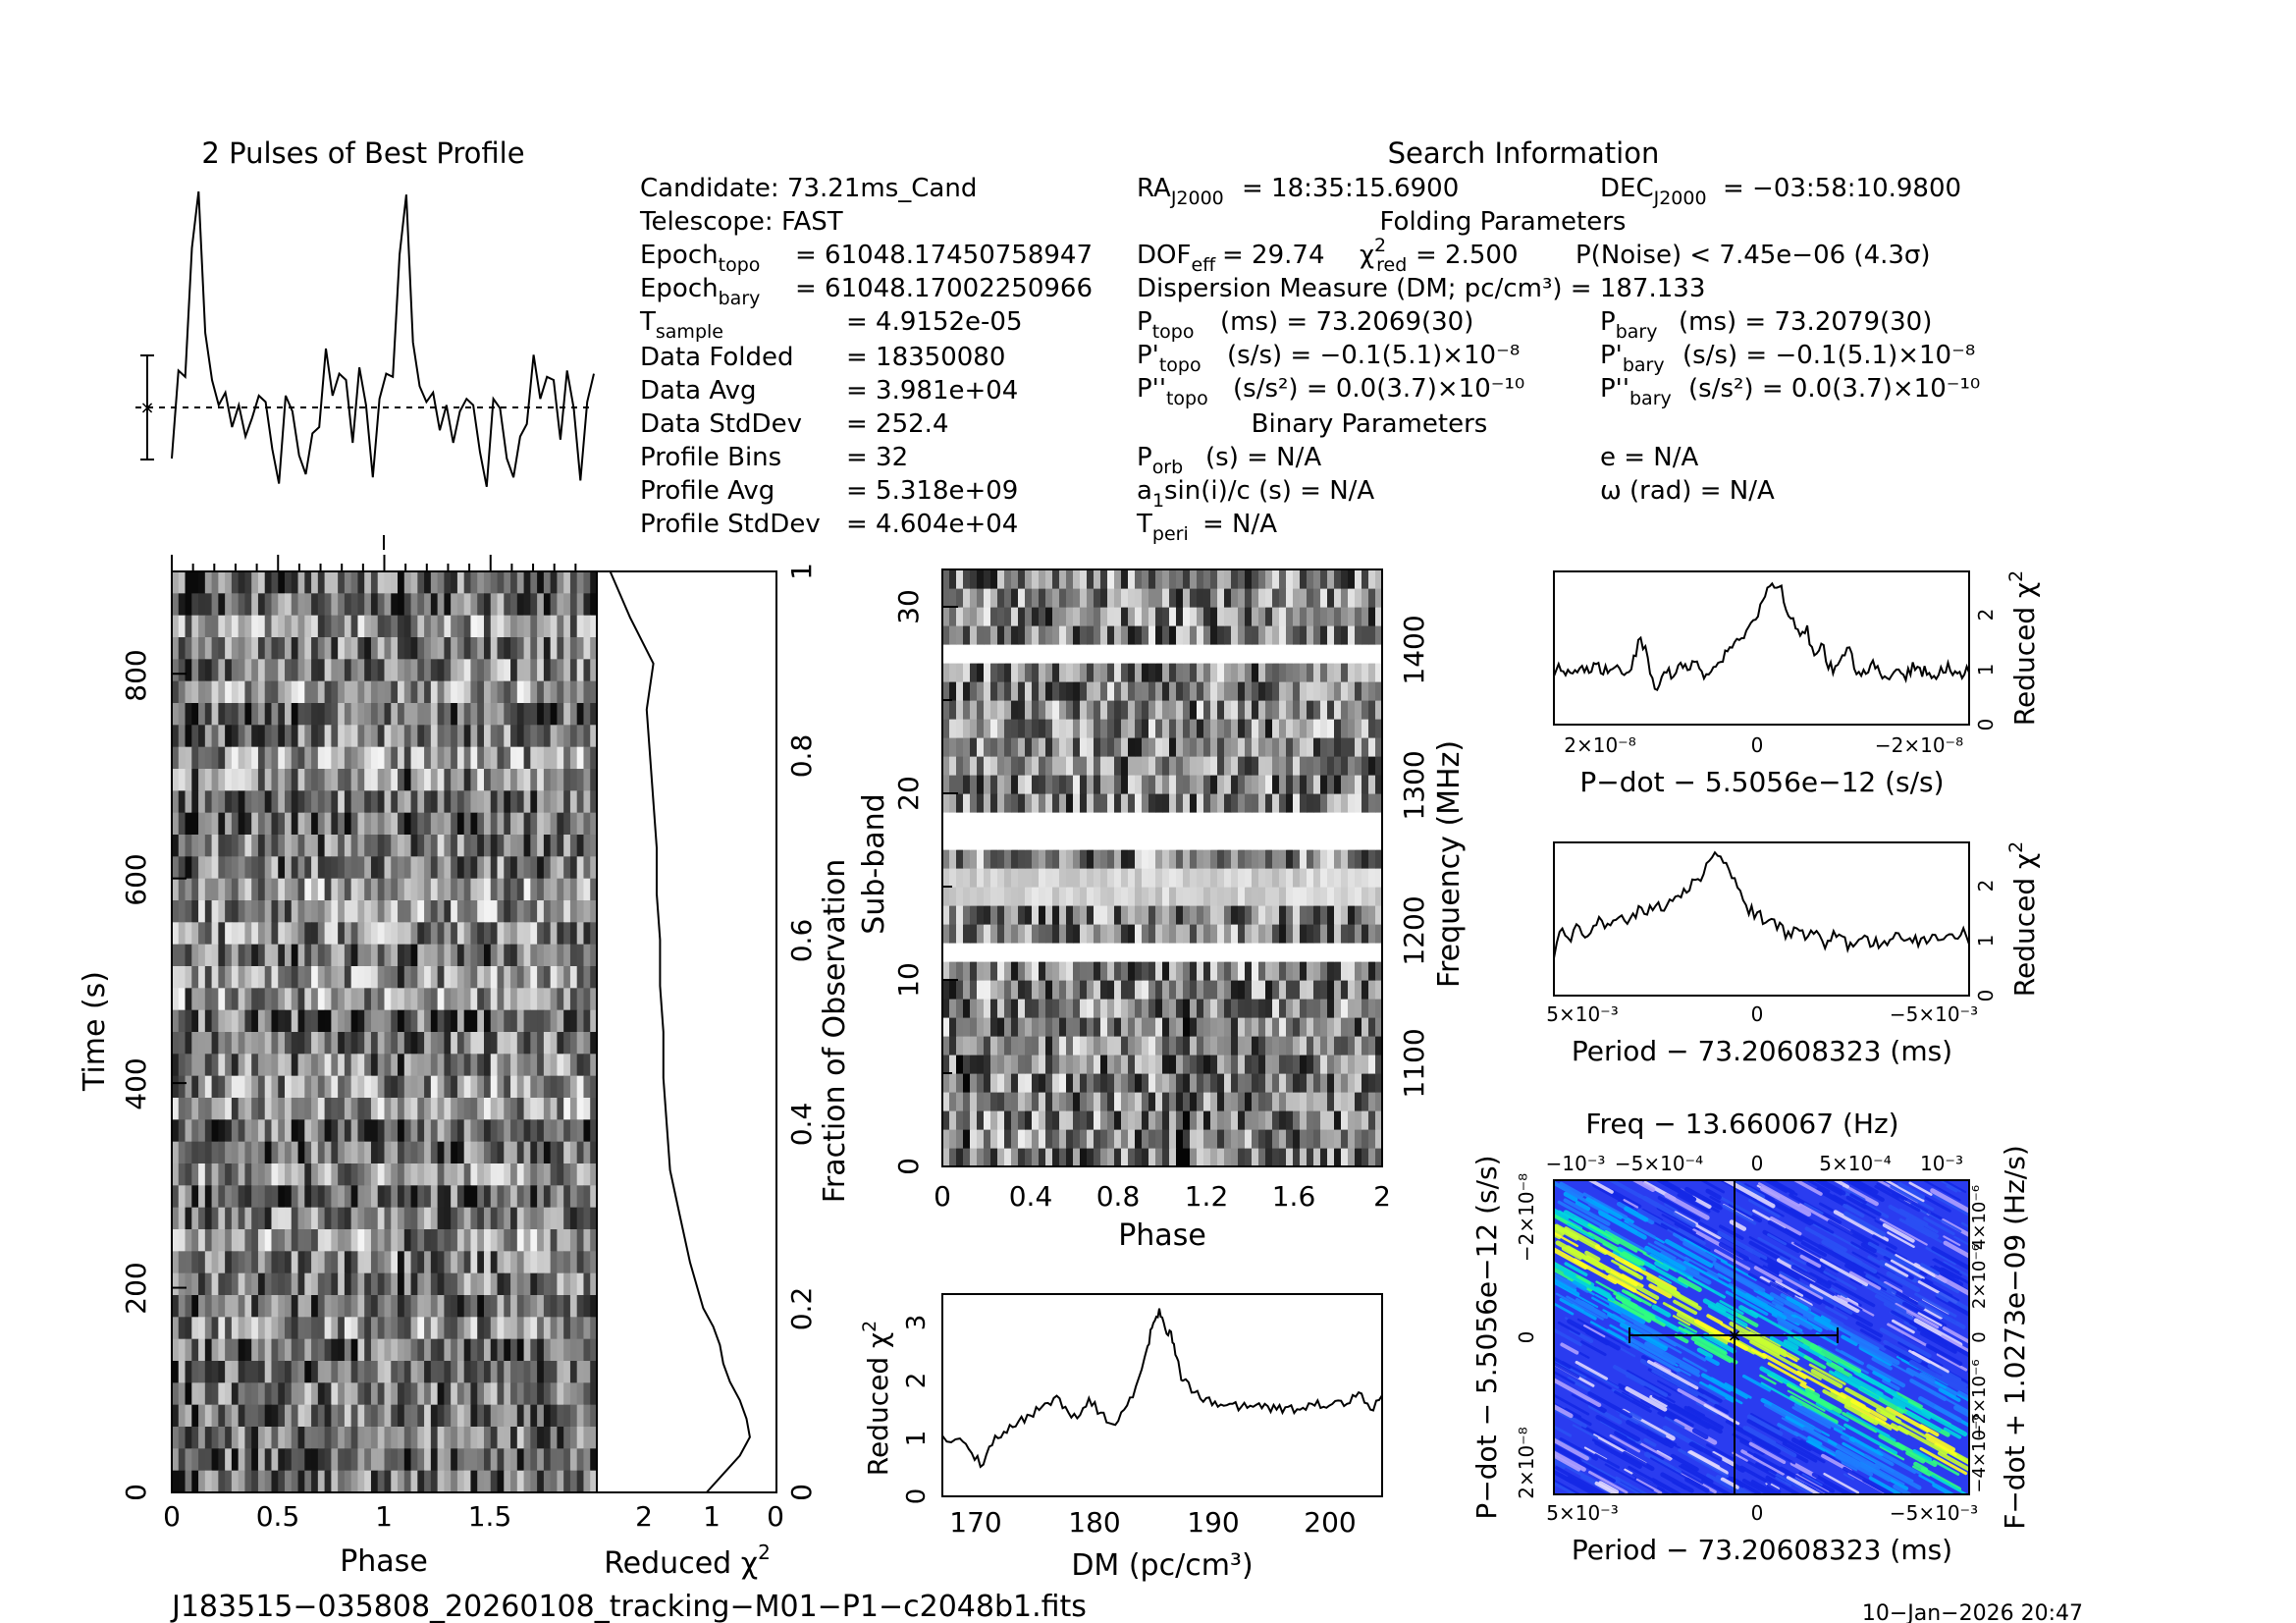 This screenshot has height=1623, width=2296. Describe the element at coordinates (1583, 1014) in the screenshot. I see `pr-xtick-0: 5×10⁻³` at that location.